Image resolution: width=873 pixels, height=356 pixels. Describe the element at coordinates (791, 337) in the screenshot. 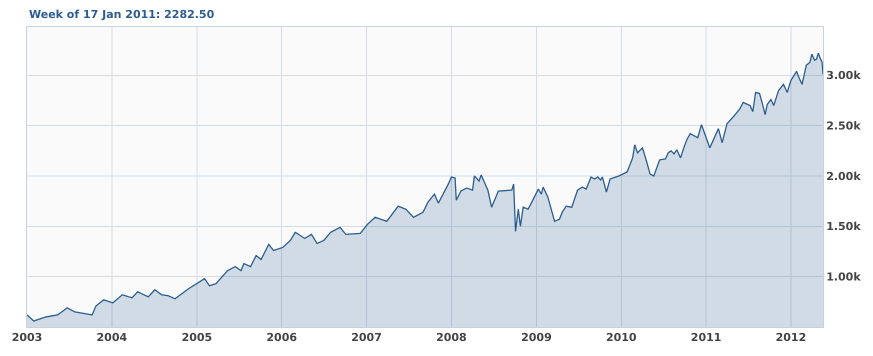

I see `x-tick-label: 2012` at that location.